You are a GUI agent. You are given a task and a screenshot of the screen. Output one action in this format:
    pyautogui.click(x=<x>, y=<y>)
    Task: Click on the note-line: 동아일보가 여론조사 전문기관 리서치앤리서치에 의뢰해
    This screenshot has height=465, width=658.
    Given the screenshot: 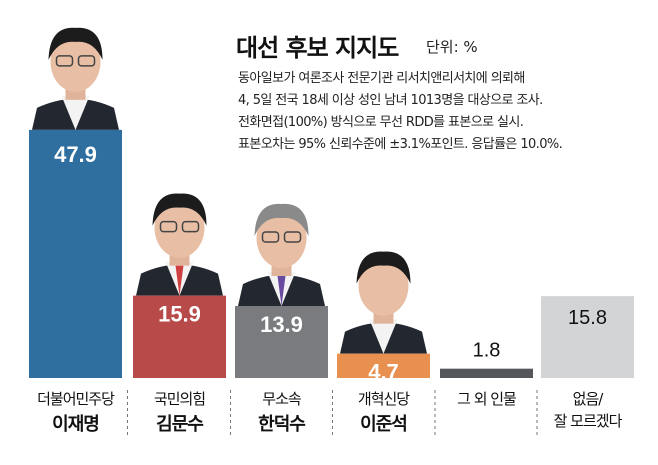 What is the action you would take?
    pyautogui.click(x=381, y=78)
    